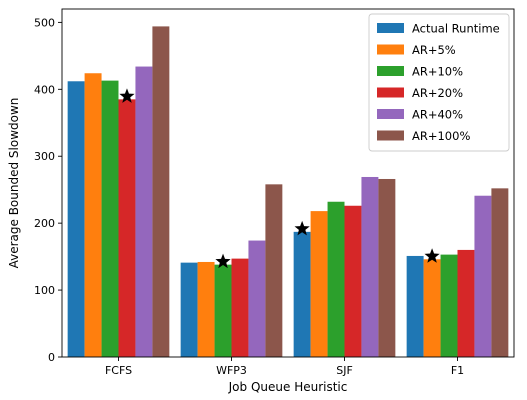  I want to click on legend-label-3: AR+20%, so click(437, 93).